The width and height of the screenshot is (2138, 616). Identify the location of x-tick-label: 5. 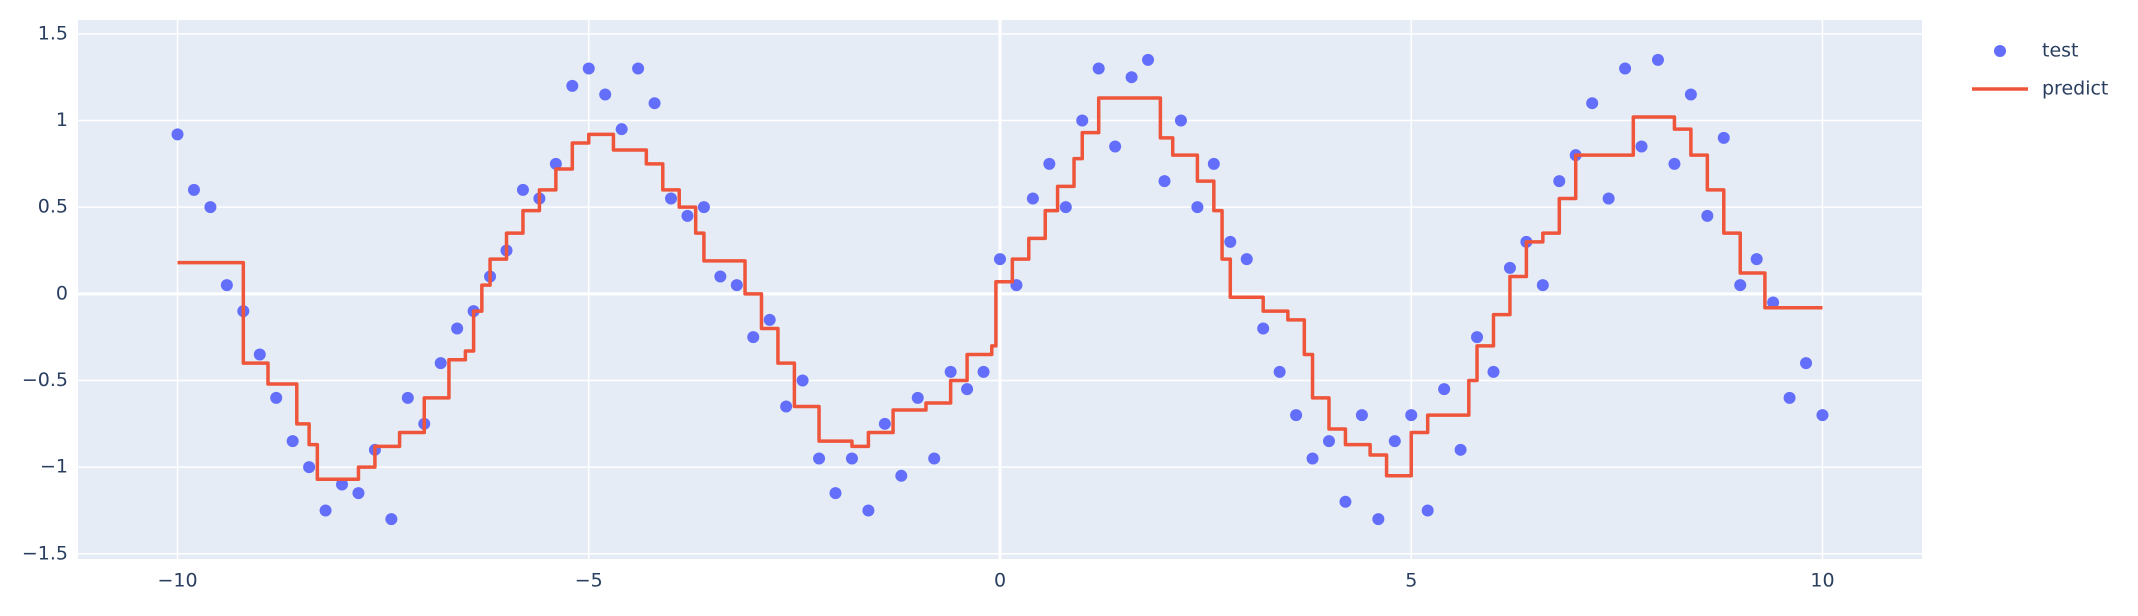
(1411, 581).